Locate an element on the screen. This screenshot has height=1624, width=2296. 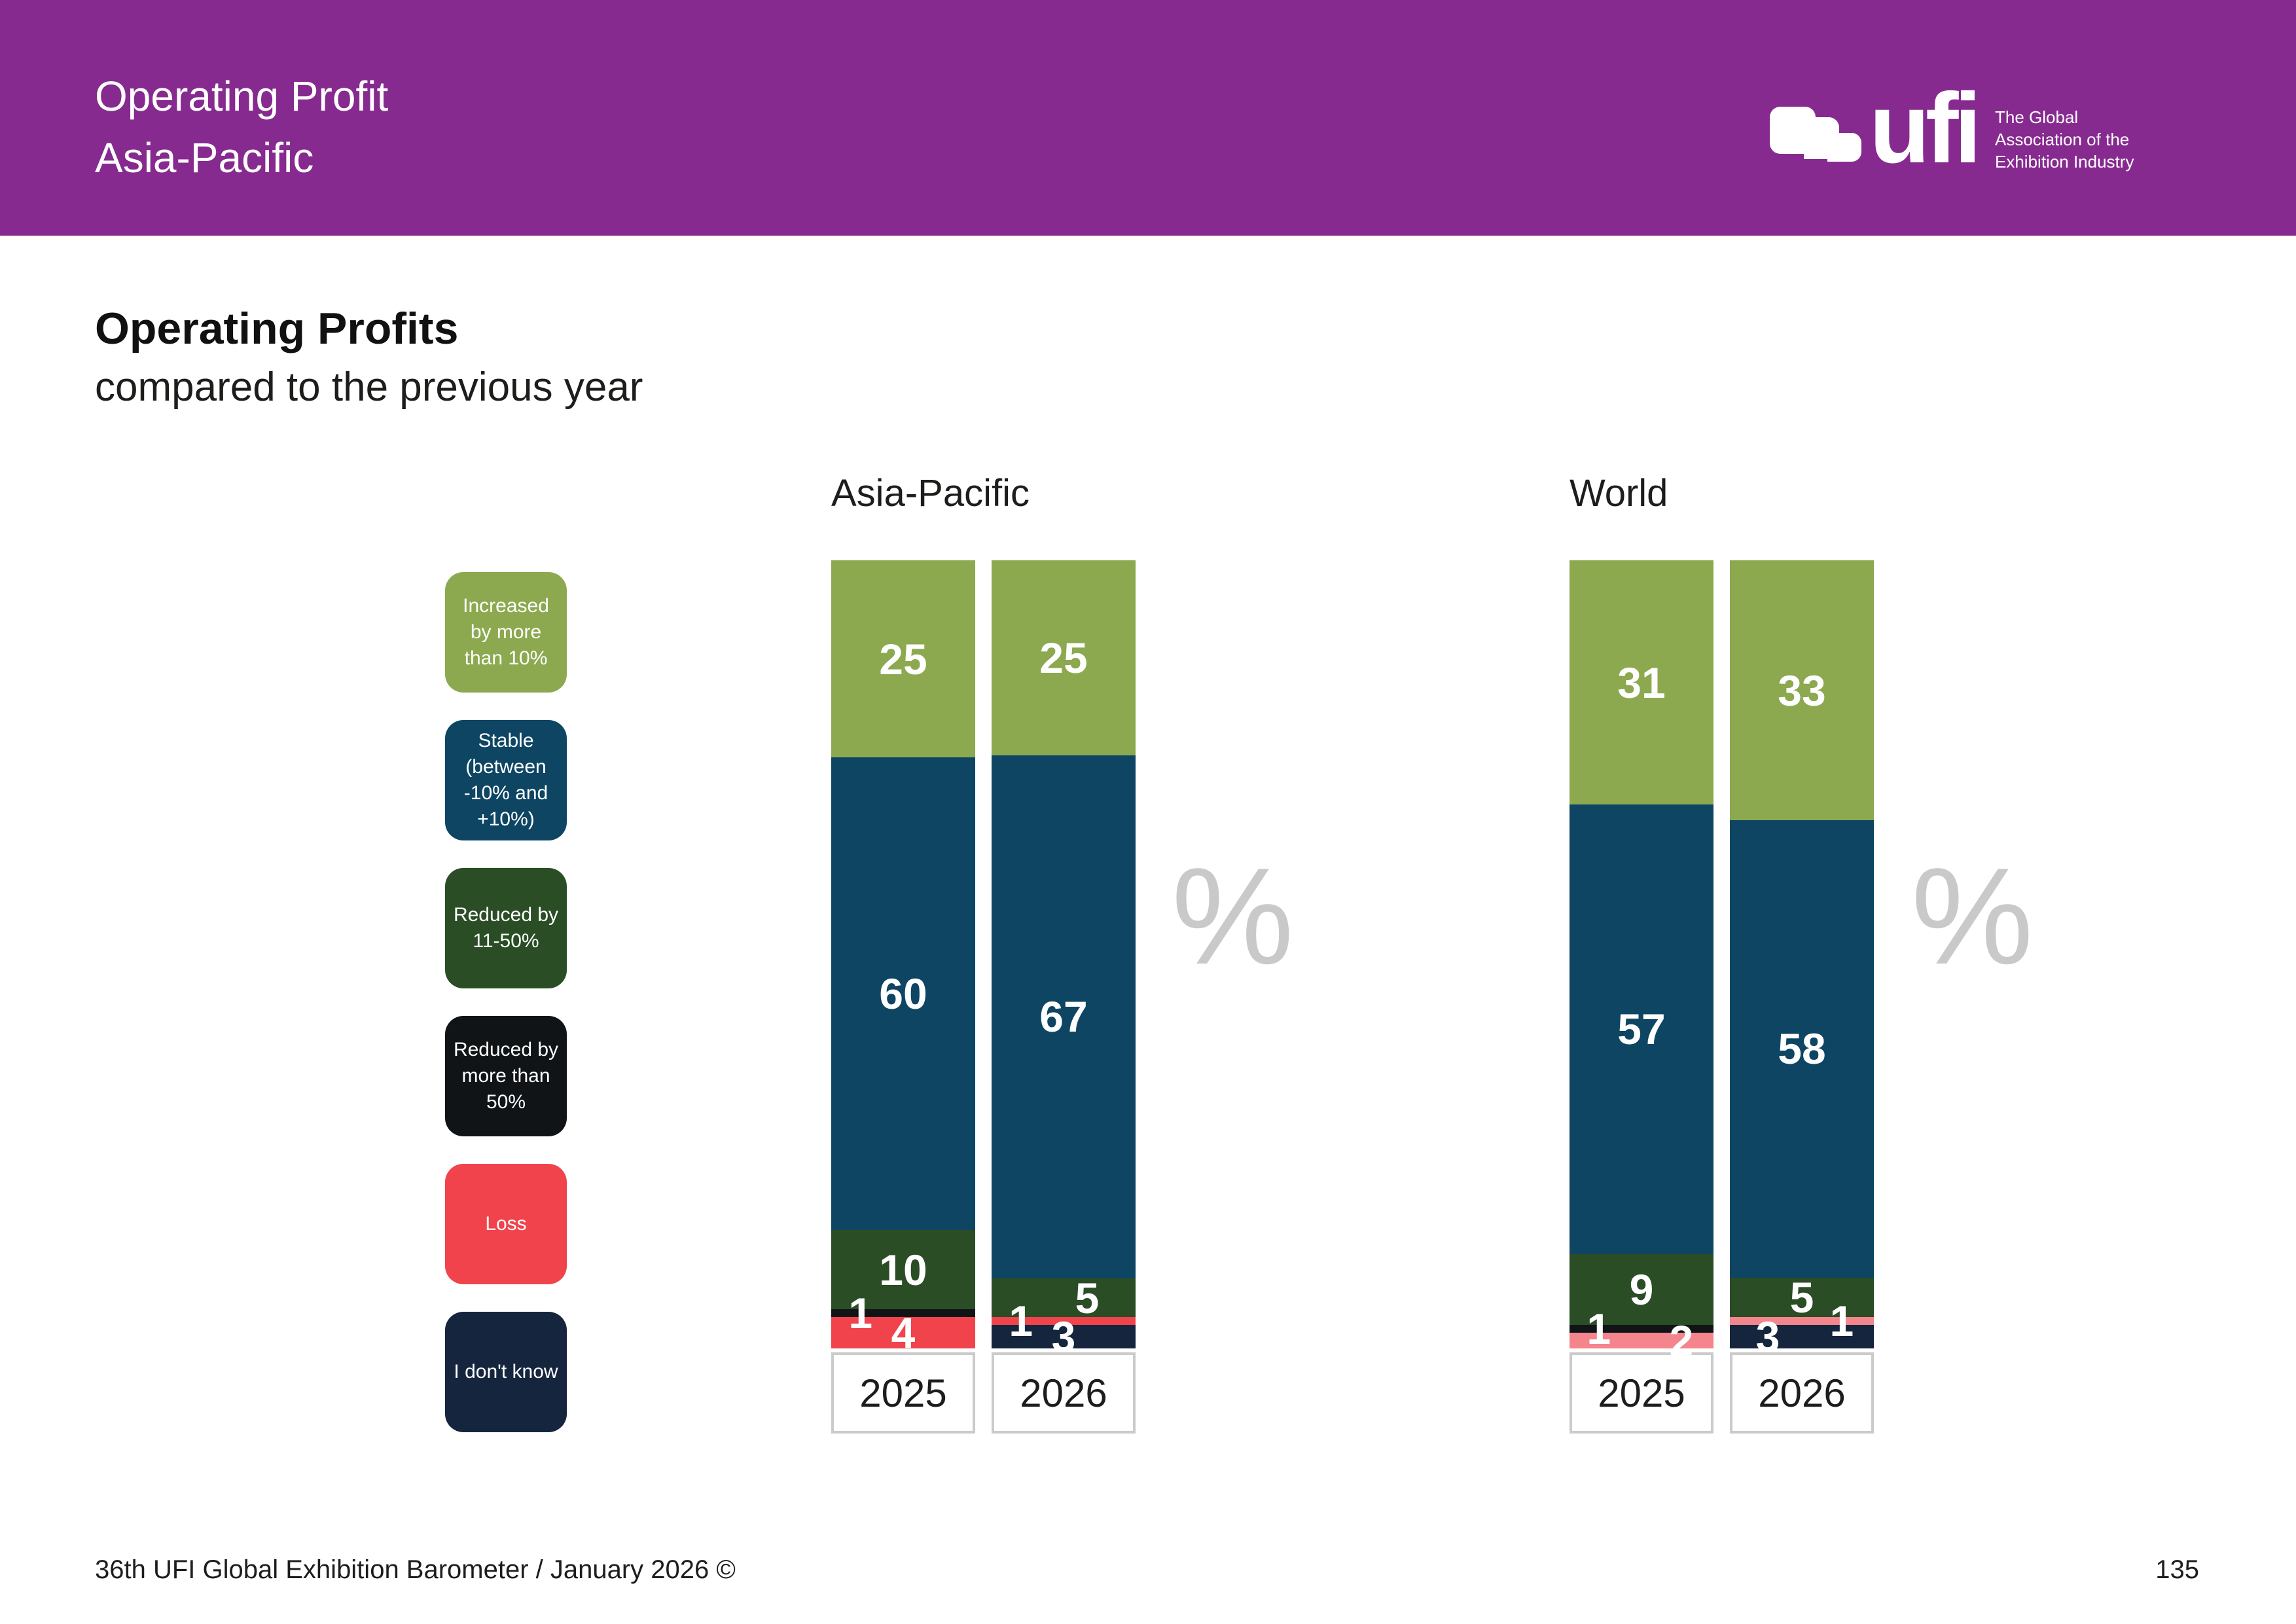
page-title: Operating Profits is located at coordinates (277, 328).